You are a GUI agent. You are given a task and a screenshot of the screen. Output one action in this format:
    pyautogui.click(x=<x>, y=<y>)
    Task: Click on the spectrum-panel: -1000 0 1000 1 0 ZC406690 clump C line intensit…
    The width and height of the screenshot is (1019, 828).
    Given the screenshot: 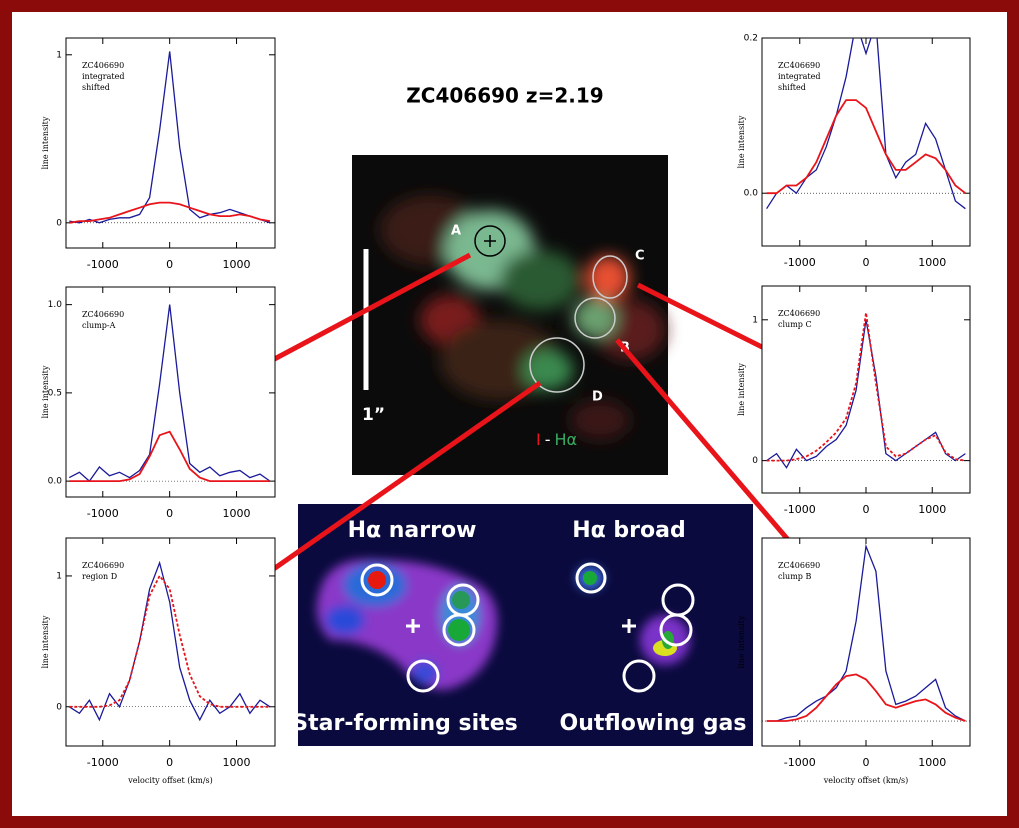 What is the action you would take?
    pyautogui.click(x=854, y=400)
    